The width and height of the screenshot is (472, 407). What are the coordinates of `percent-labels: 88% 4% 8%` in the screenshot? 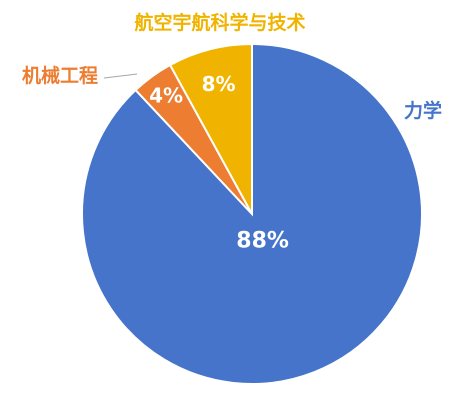 It's located at (219, 162).